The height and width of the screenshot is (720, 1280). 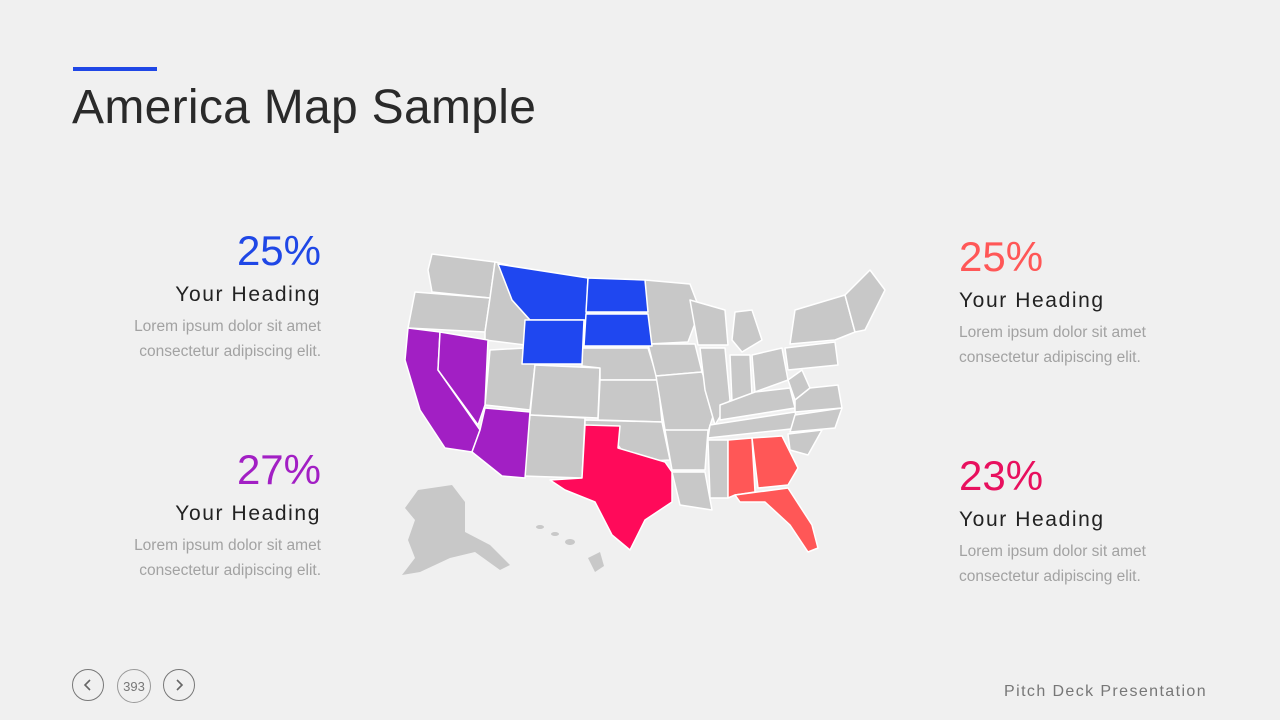 I want to click on page-number: 393, so click(x=134, y=686).